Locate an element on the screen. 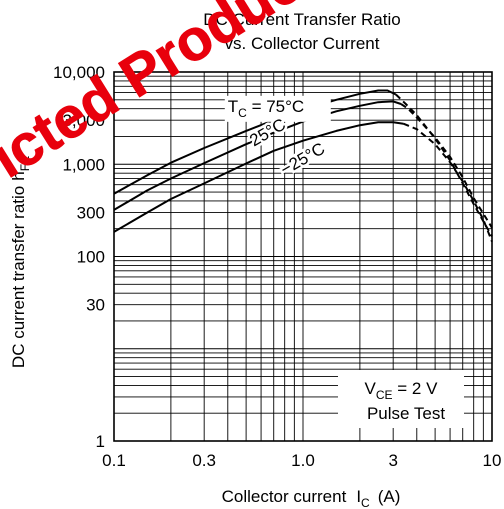  x-axis-label: Collector current IC (A) is located at coordinates (311, 498).